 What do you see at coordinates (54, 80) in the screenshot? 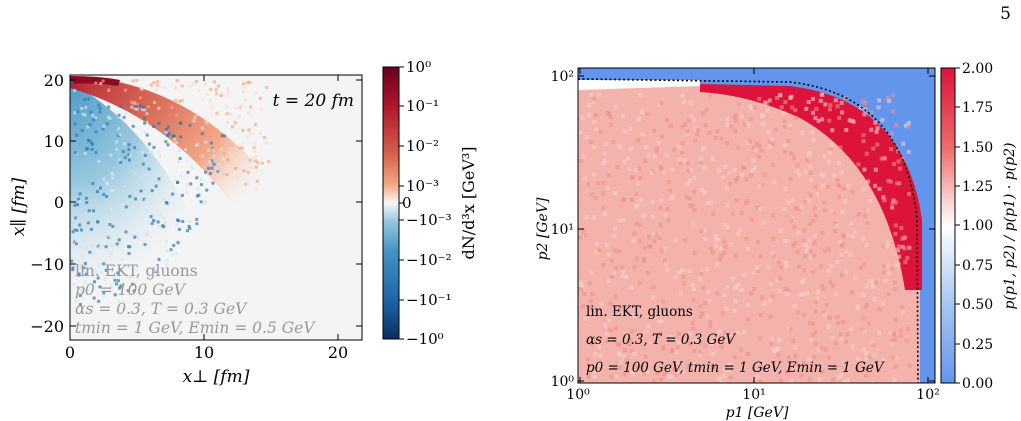
I see `left-y-tick-label: 20` at bounding box center [54, 80].